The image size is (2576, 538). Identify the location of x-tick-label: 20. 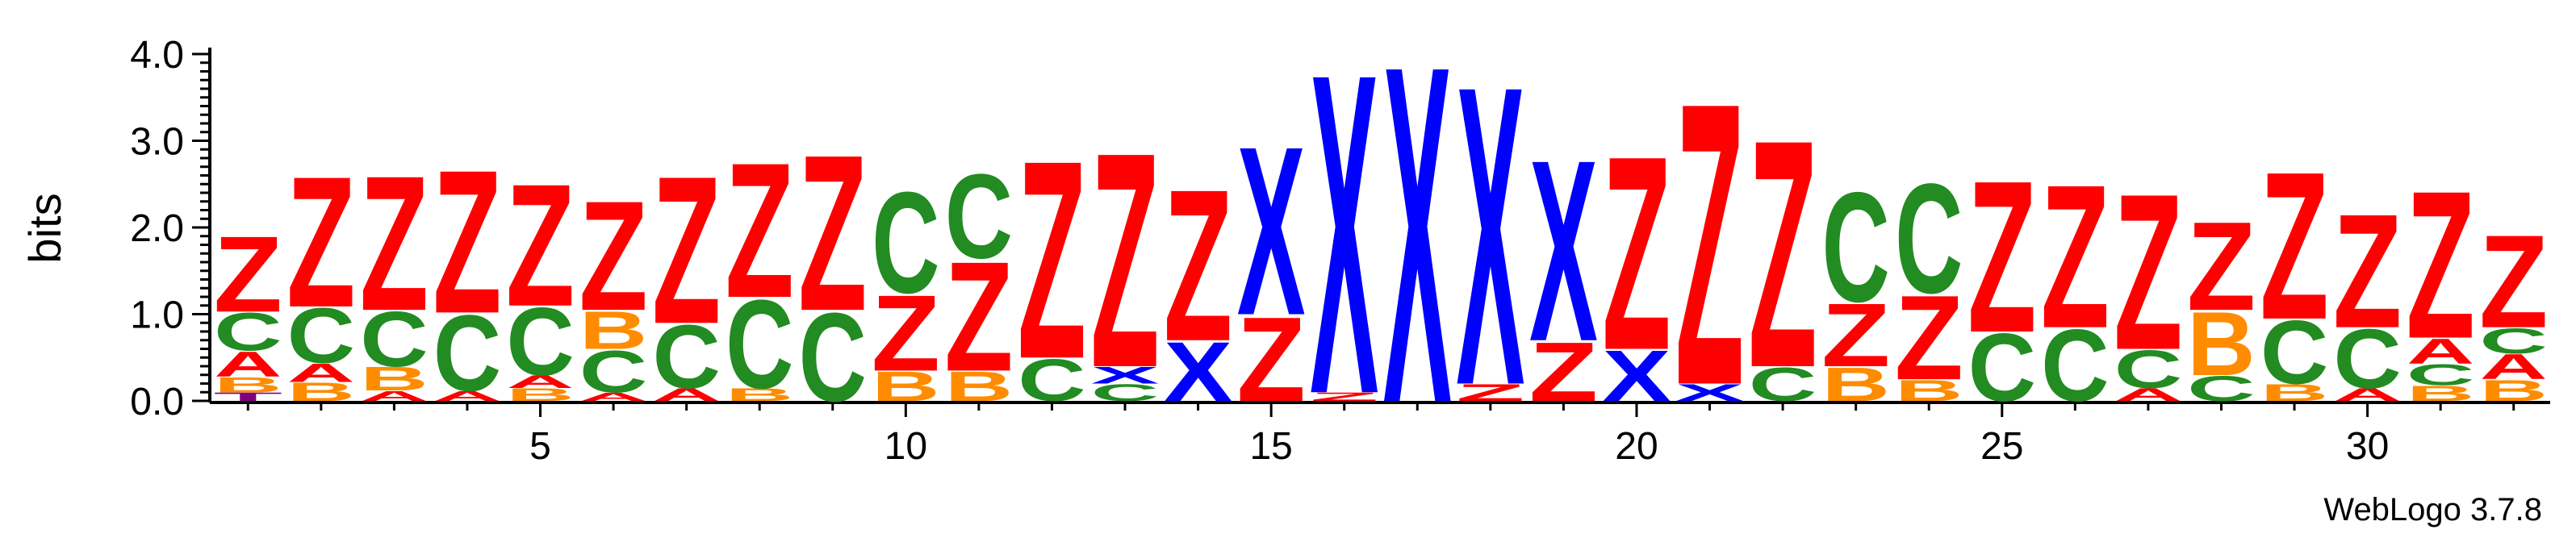
(1636, 446).